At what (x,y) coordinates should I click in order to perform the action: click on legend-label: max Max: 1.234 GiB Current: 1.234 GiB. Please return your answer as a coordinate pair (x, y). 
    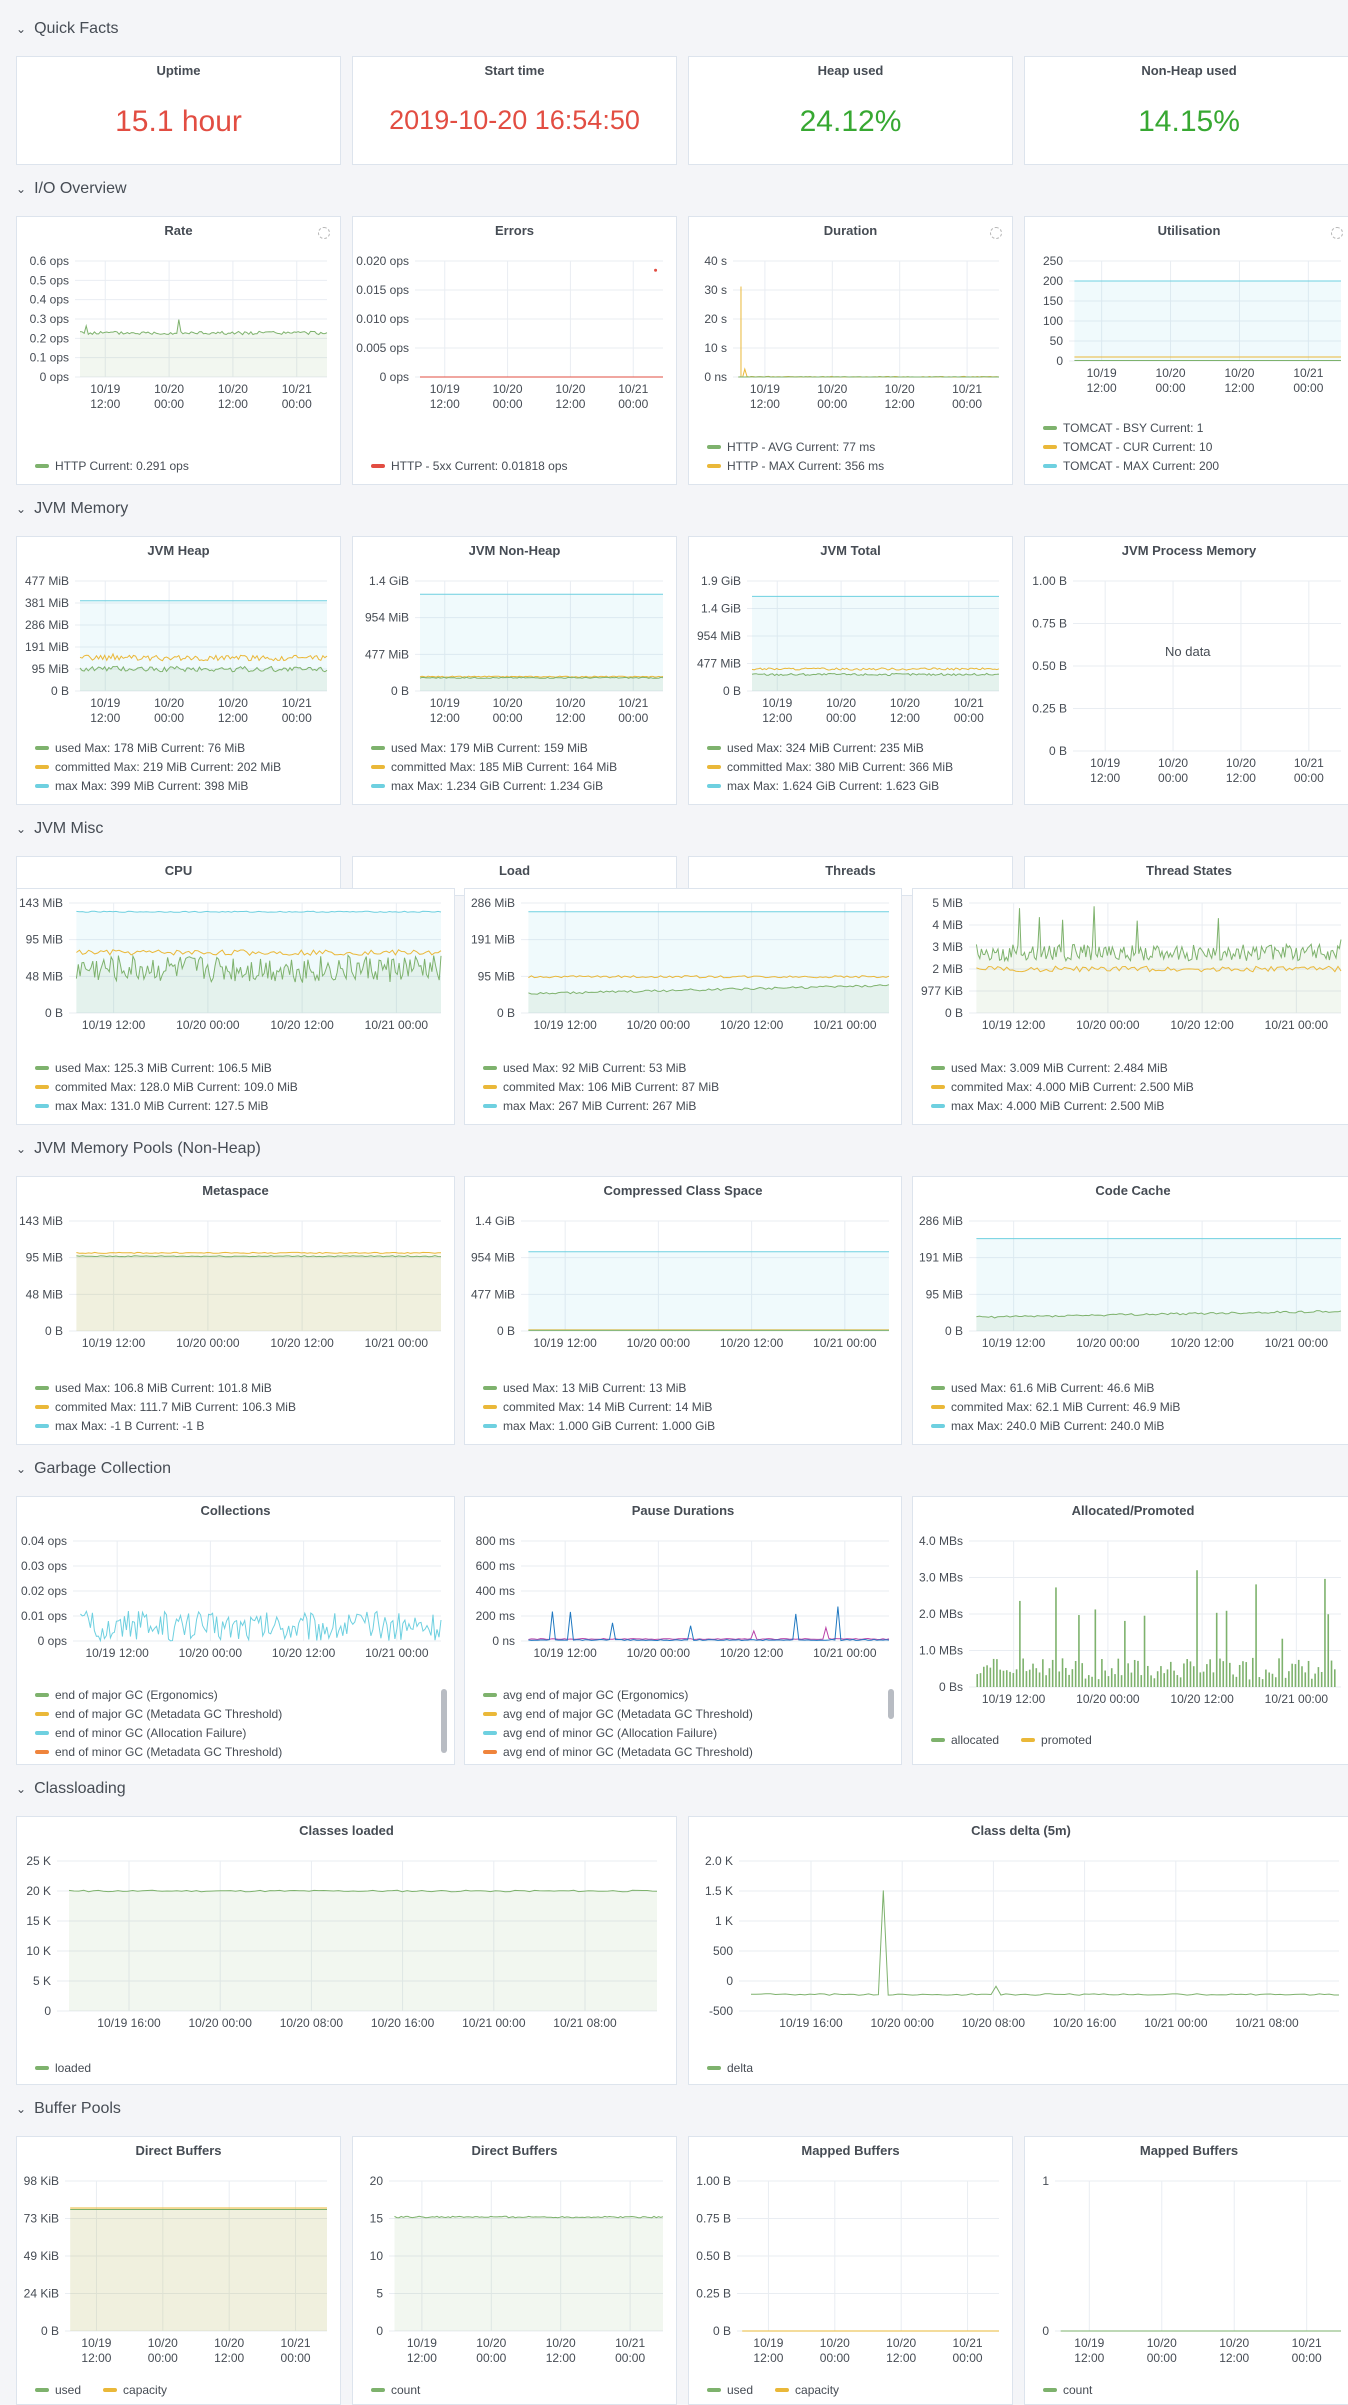
    Looking at the image, I should click on (497, 785).